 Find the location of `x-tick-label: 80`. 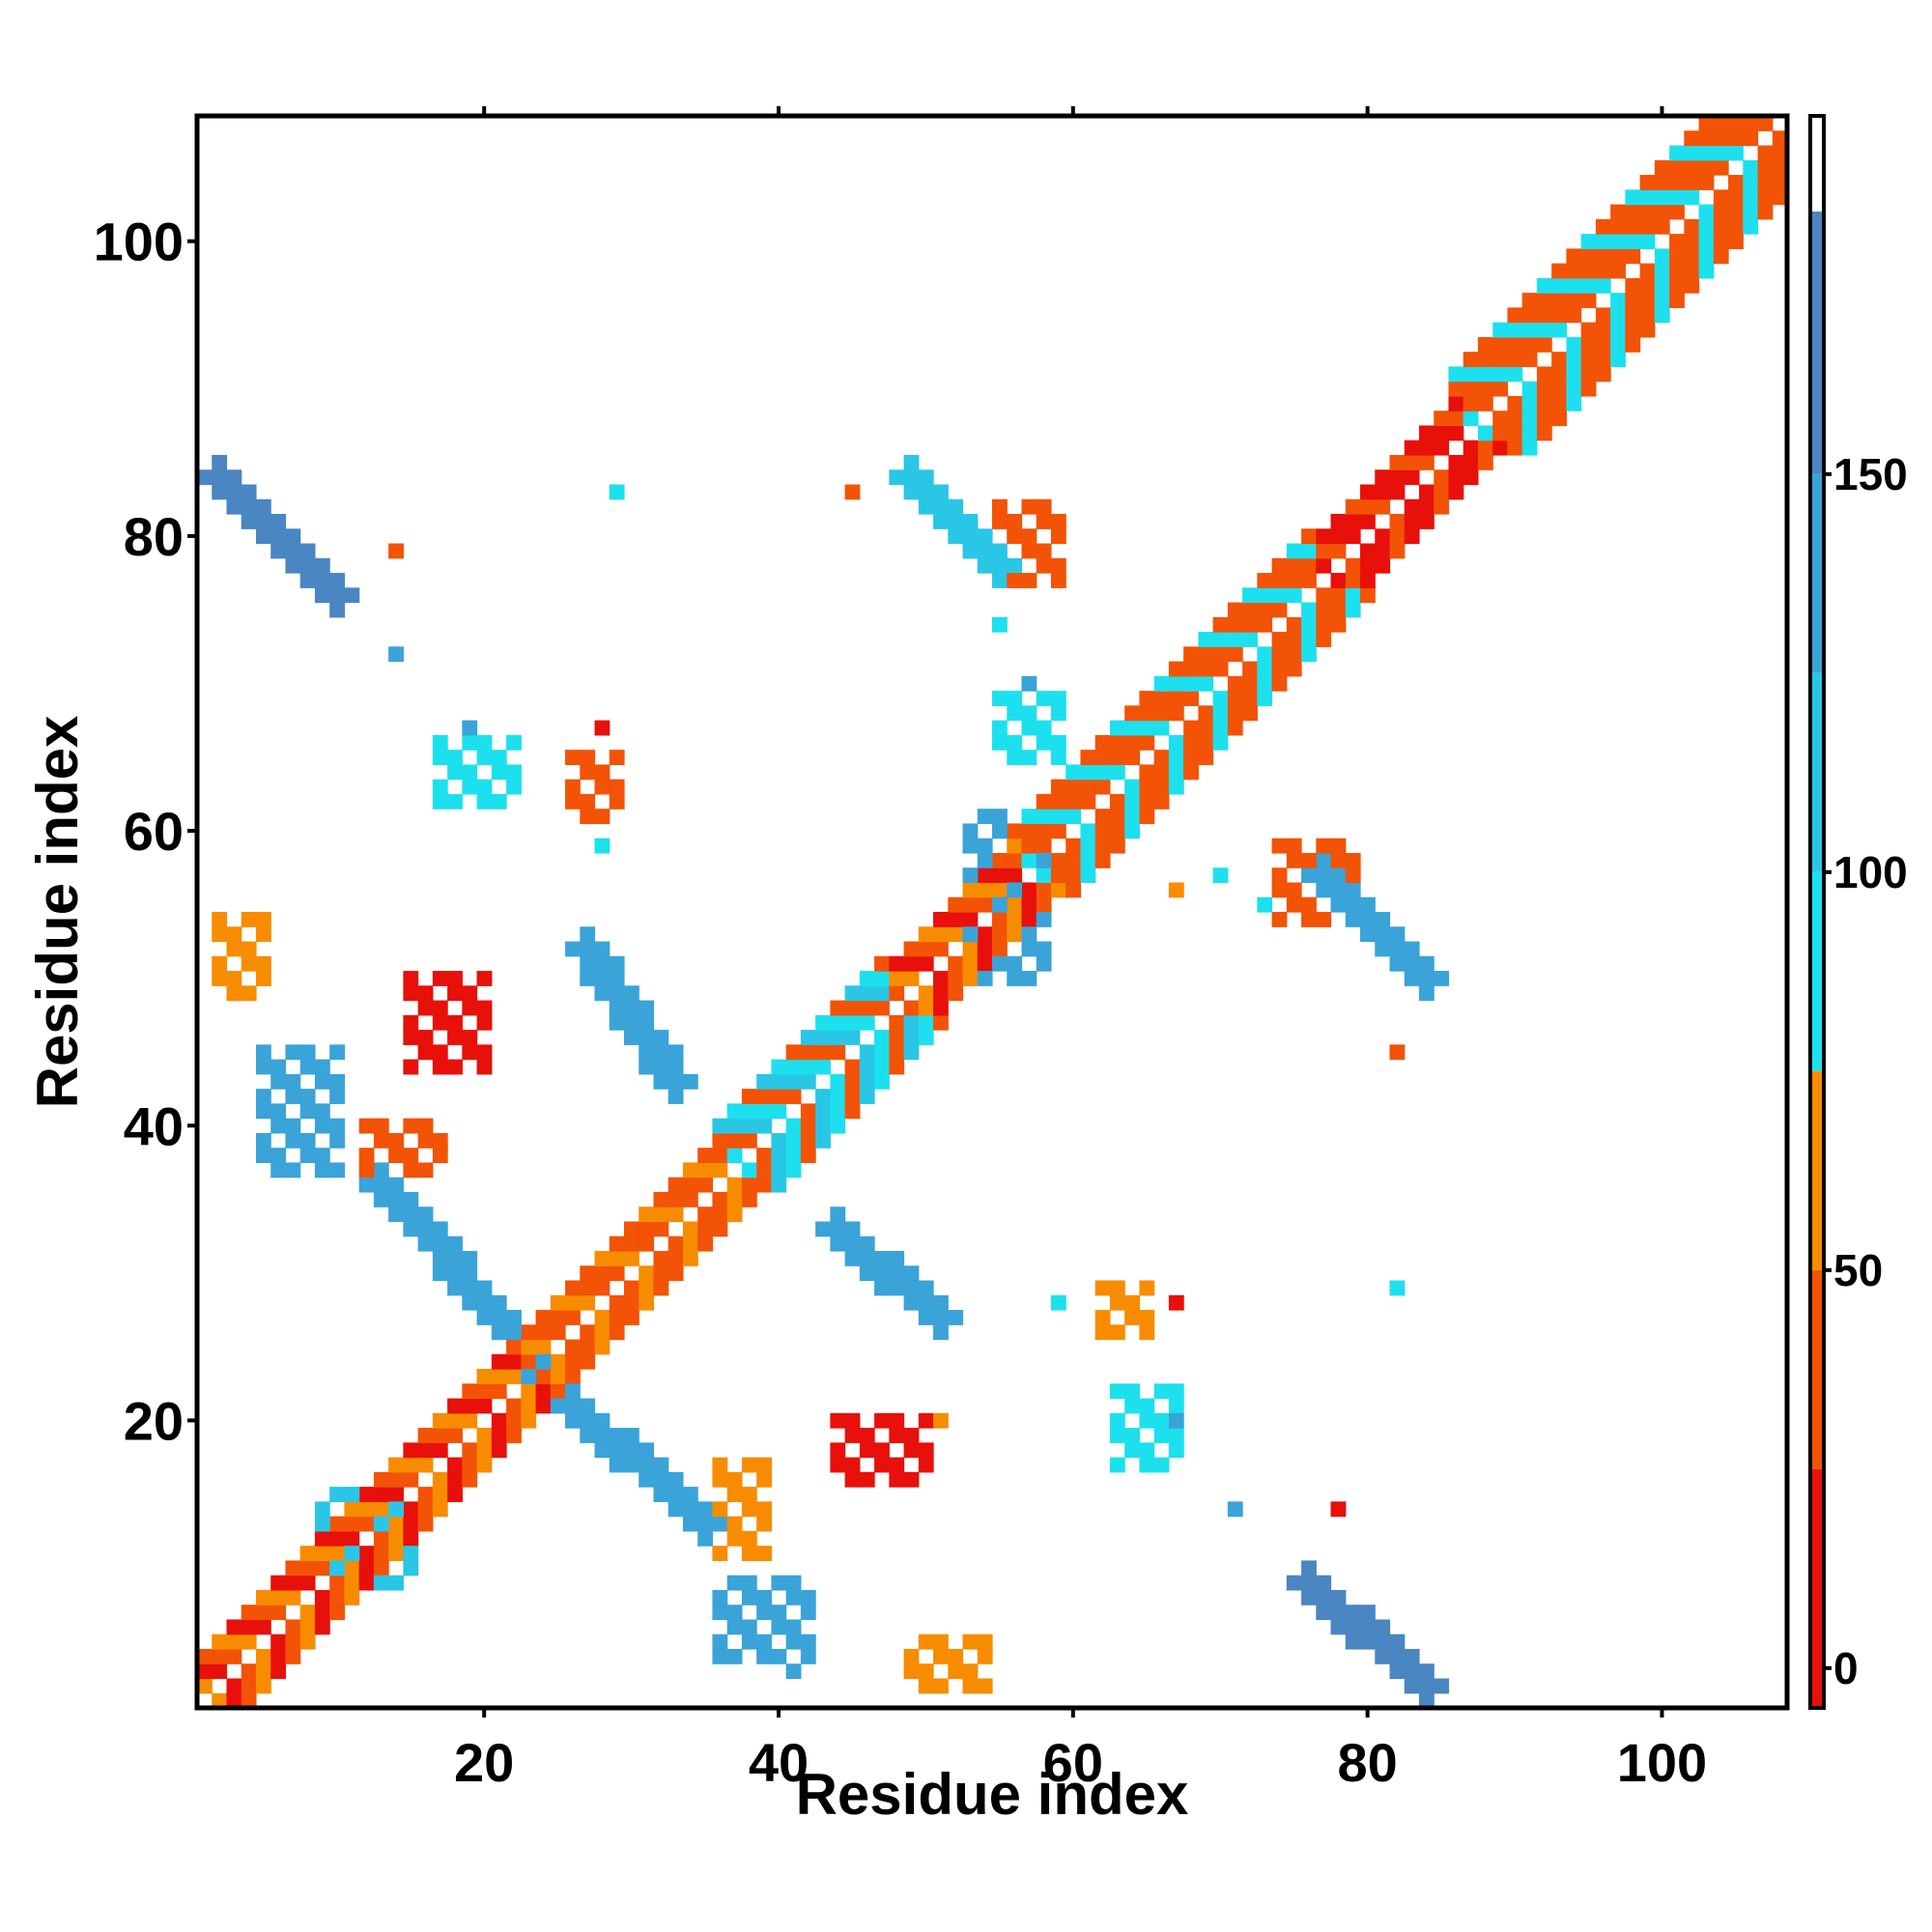

x-tick-label: 80 is located at coordinates (1367, 1762).